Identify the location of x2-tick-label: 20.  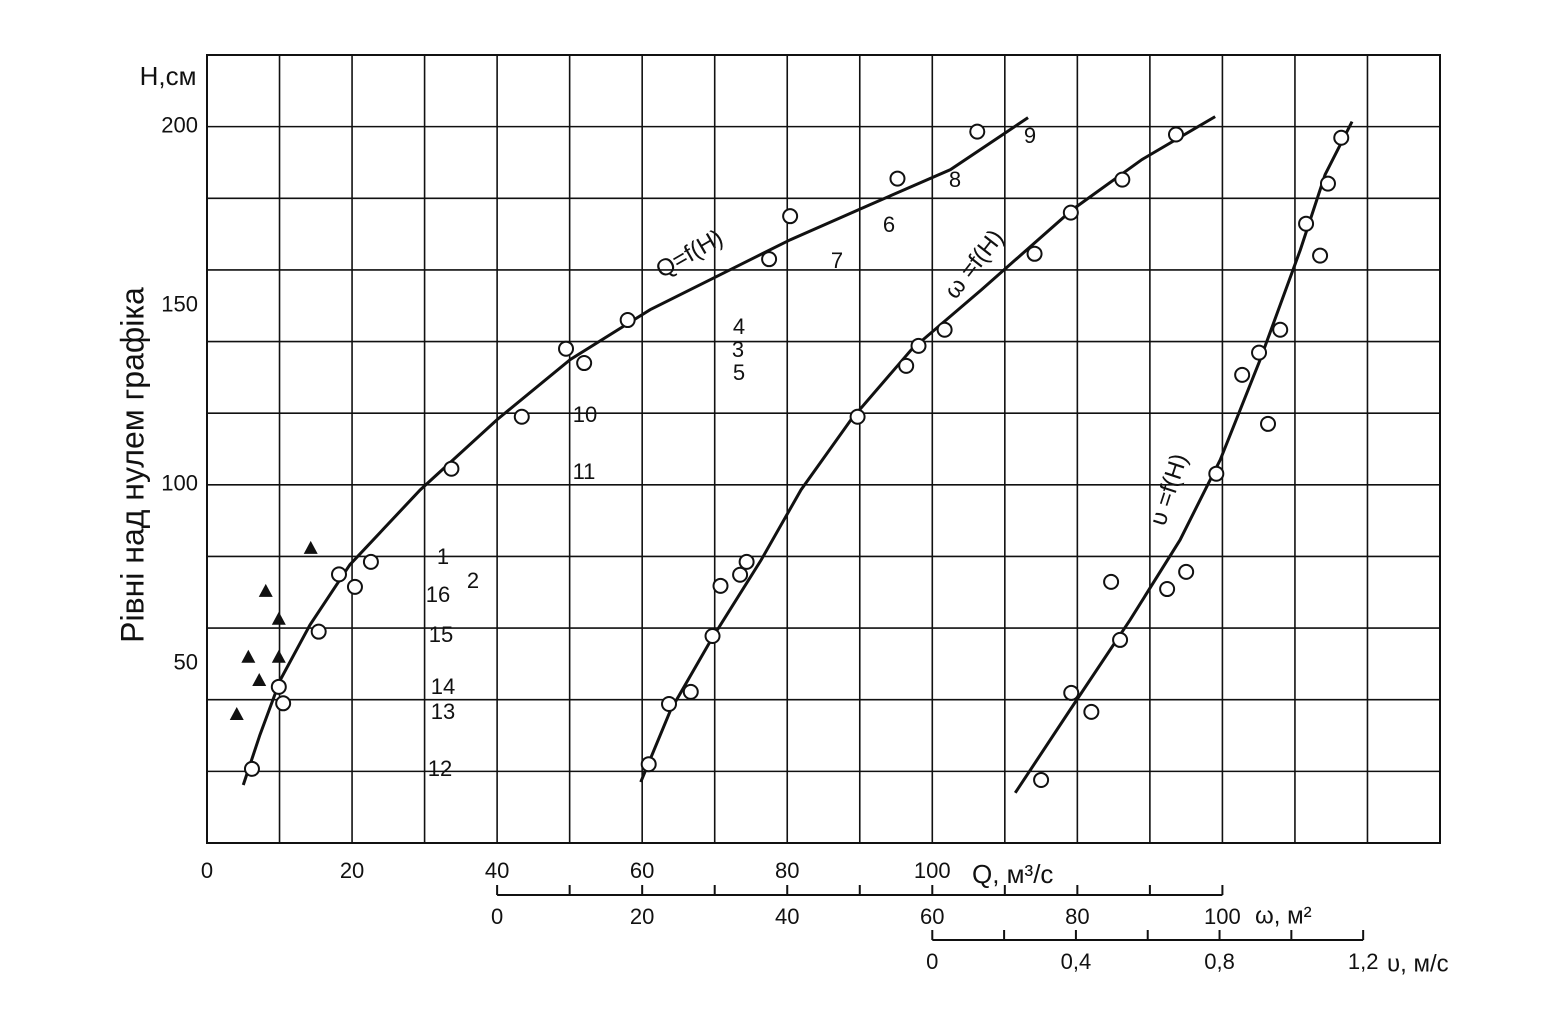
(642, 916).